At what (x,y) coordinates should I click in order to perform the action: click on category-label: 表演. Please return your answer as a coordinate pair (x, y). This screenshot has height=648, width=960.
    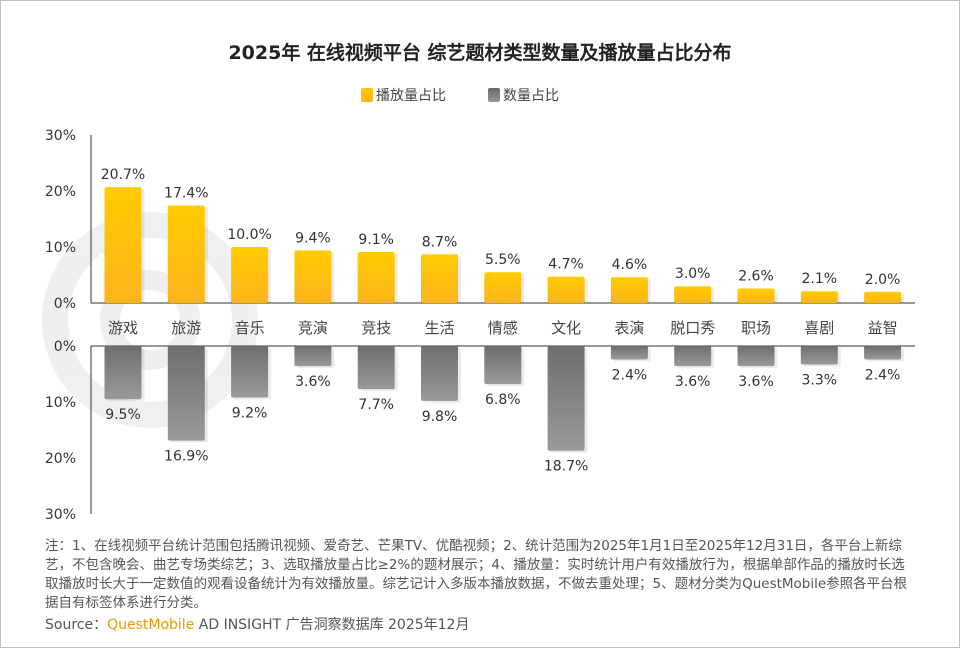
    Looking at the image, I should click on (629, 328).